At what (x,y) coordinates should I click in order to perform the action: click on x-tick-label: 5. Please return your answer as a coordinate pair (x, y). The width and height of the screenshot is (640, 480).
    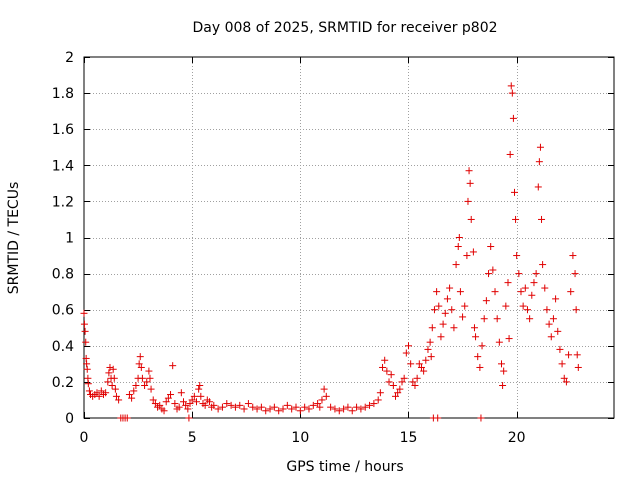
    Looking at the image, I should click on (192, 438).